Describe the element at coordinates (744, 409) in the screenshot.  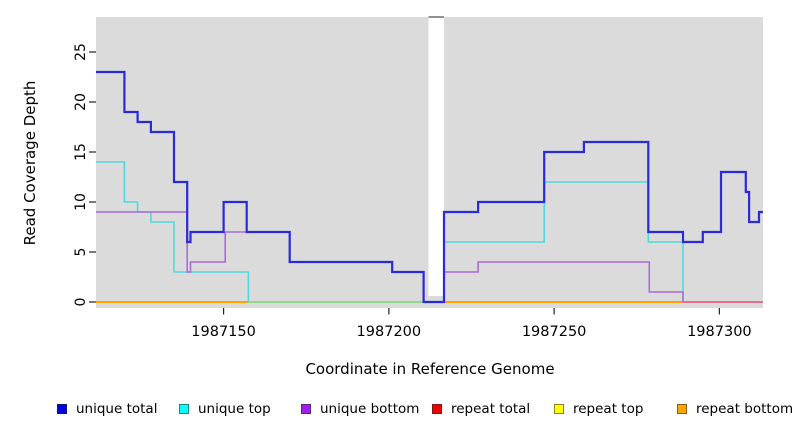
I see `legend-label: repeat bottom` at that location.